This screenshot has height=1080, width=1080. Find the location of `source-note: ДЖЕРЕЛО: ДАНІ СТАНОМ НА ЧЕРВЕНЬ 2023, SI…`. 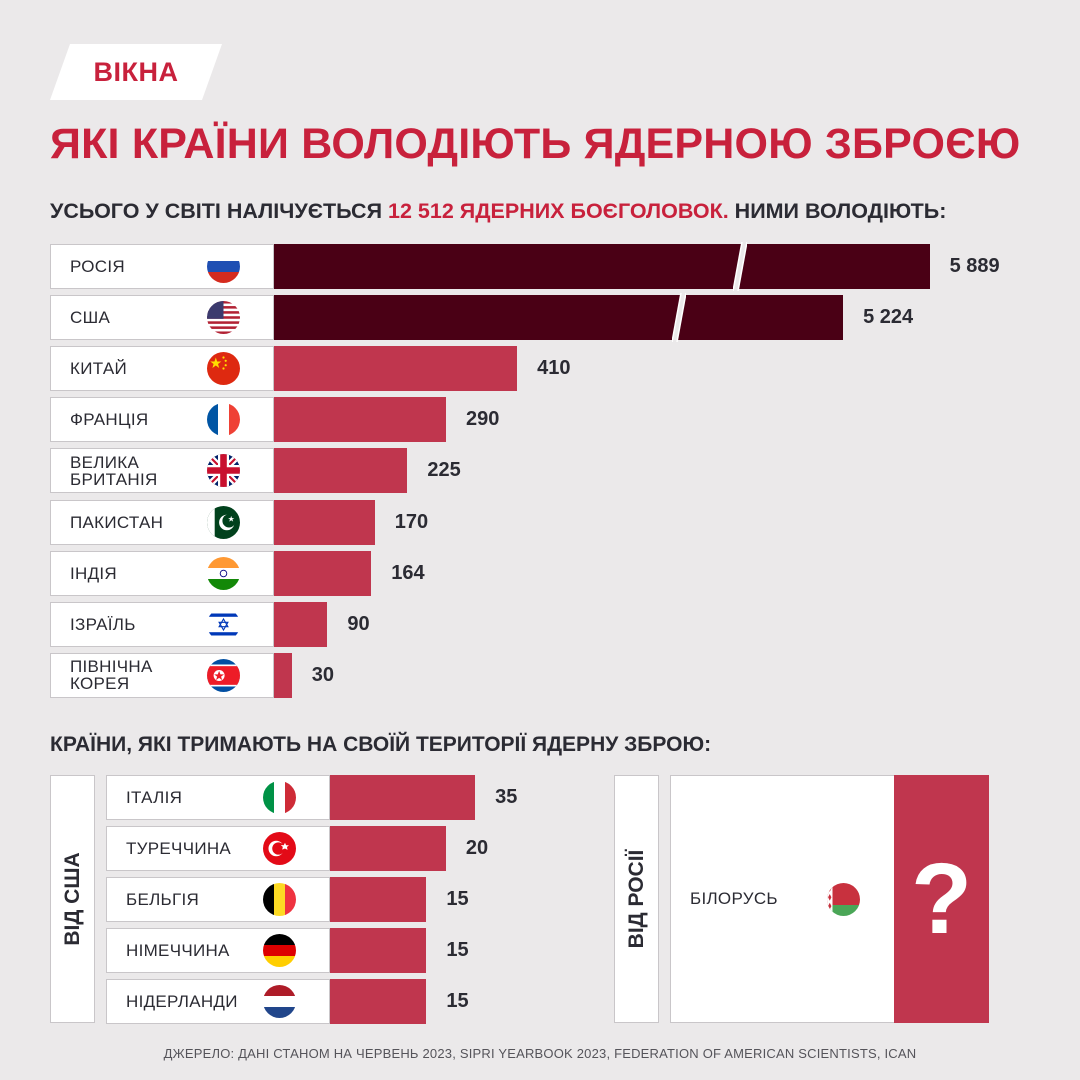

source-note: ДЖЕРЕЛО: ДАНІ СТАНОМ НА ЧЕРВЕНЬ 2023, SI… is located at coordinates (540, 1053).